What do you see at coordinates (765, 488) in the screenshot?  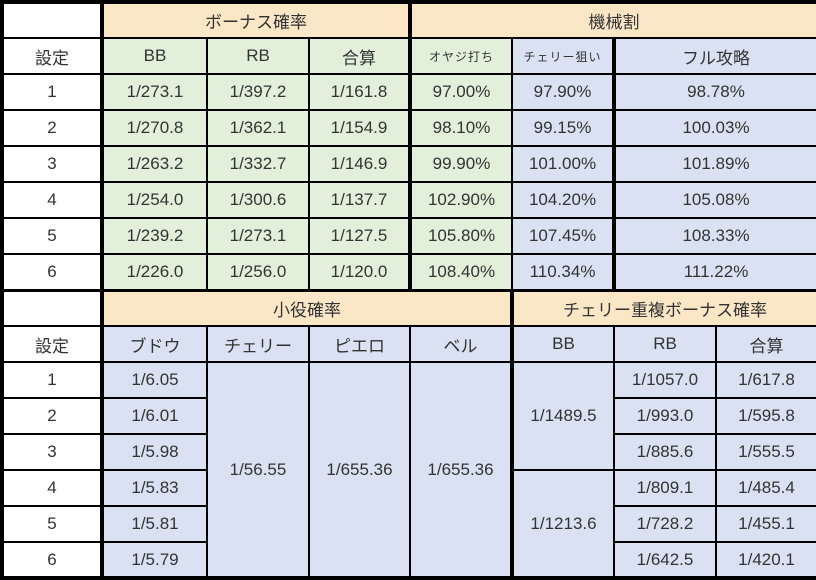 I see `cell-gassan: 1/485.4` at bounding box center [765, 488].